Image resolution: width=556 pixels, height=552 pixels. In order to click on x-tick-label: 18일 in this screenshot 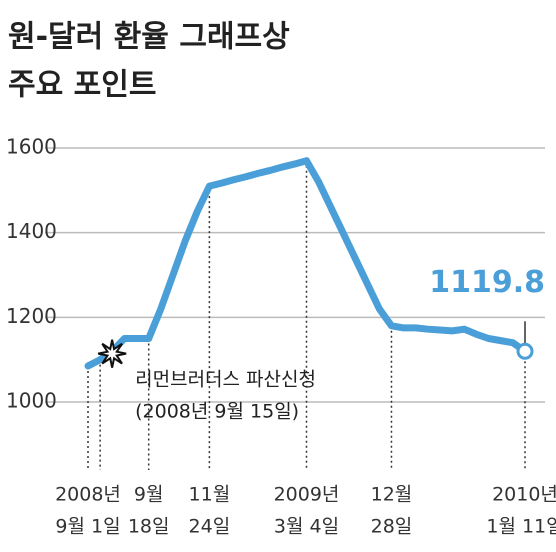, I will do `click(149, 527)`.